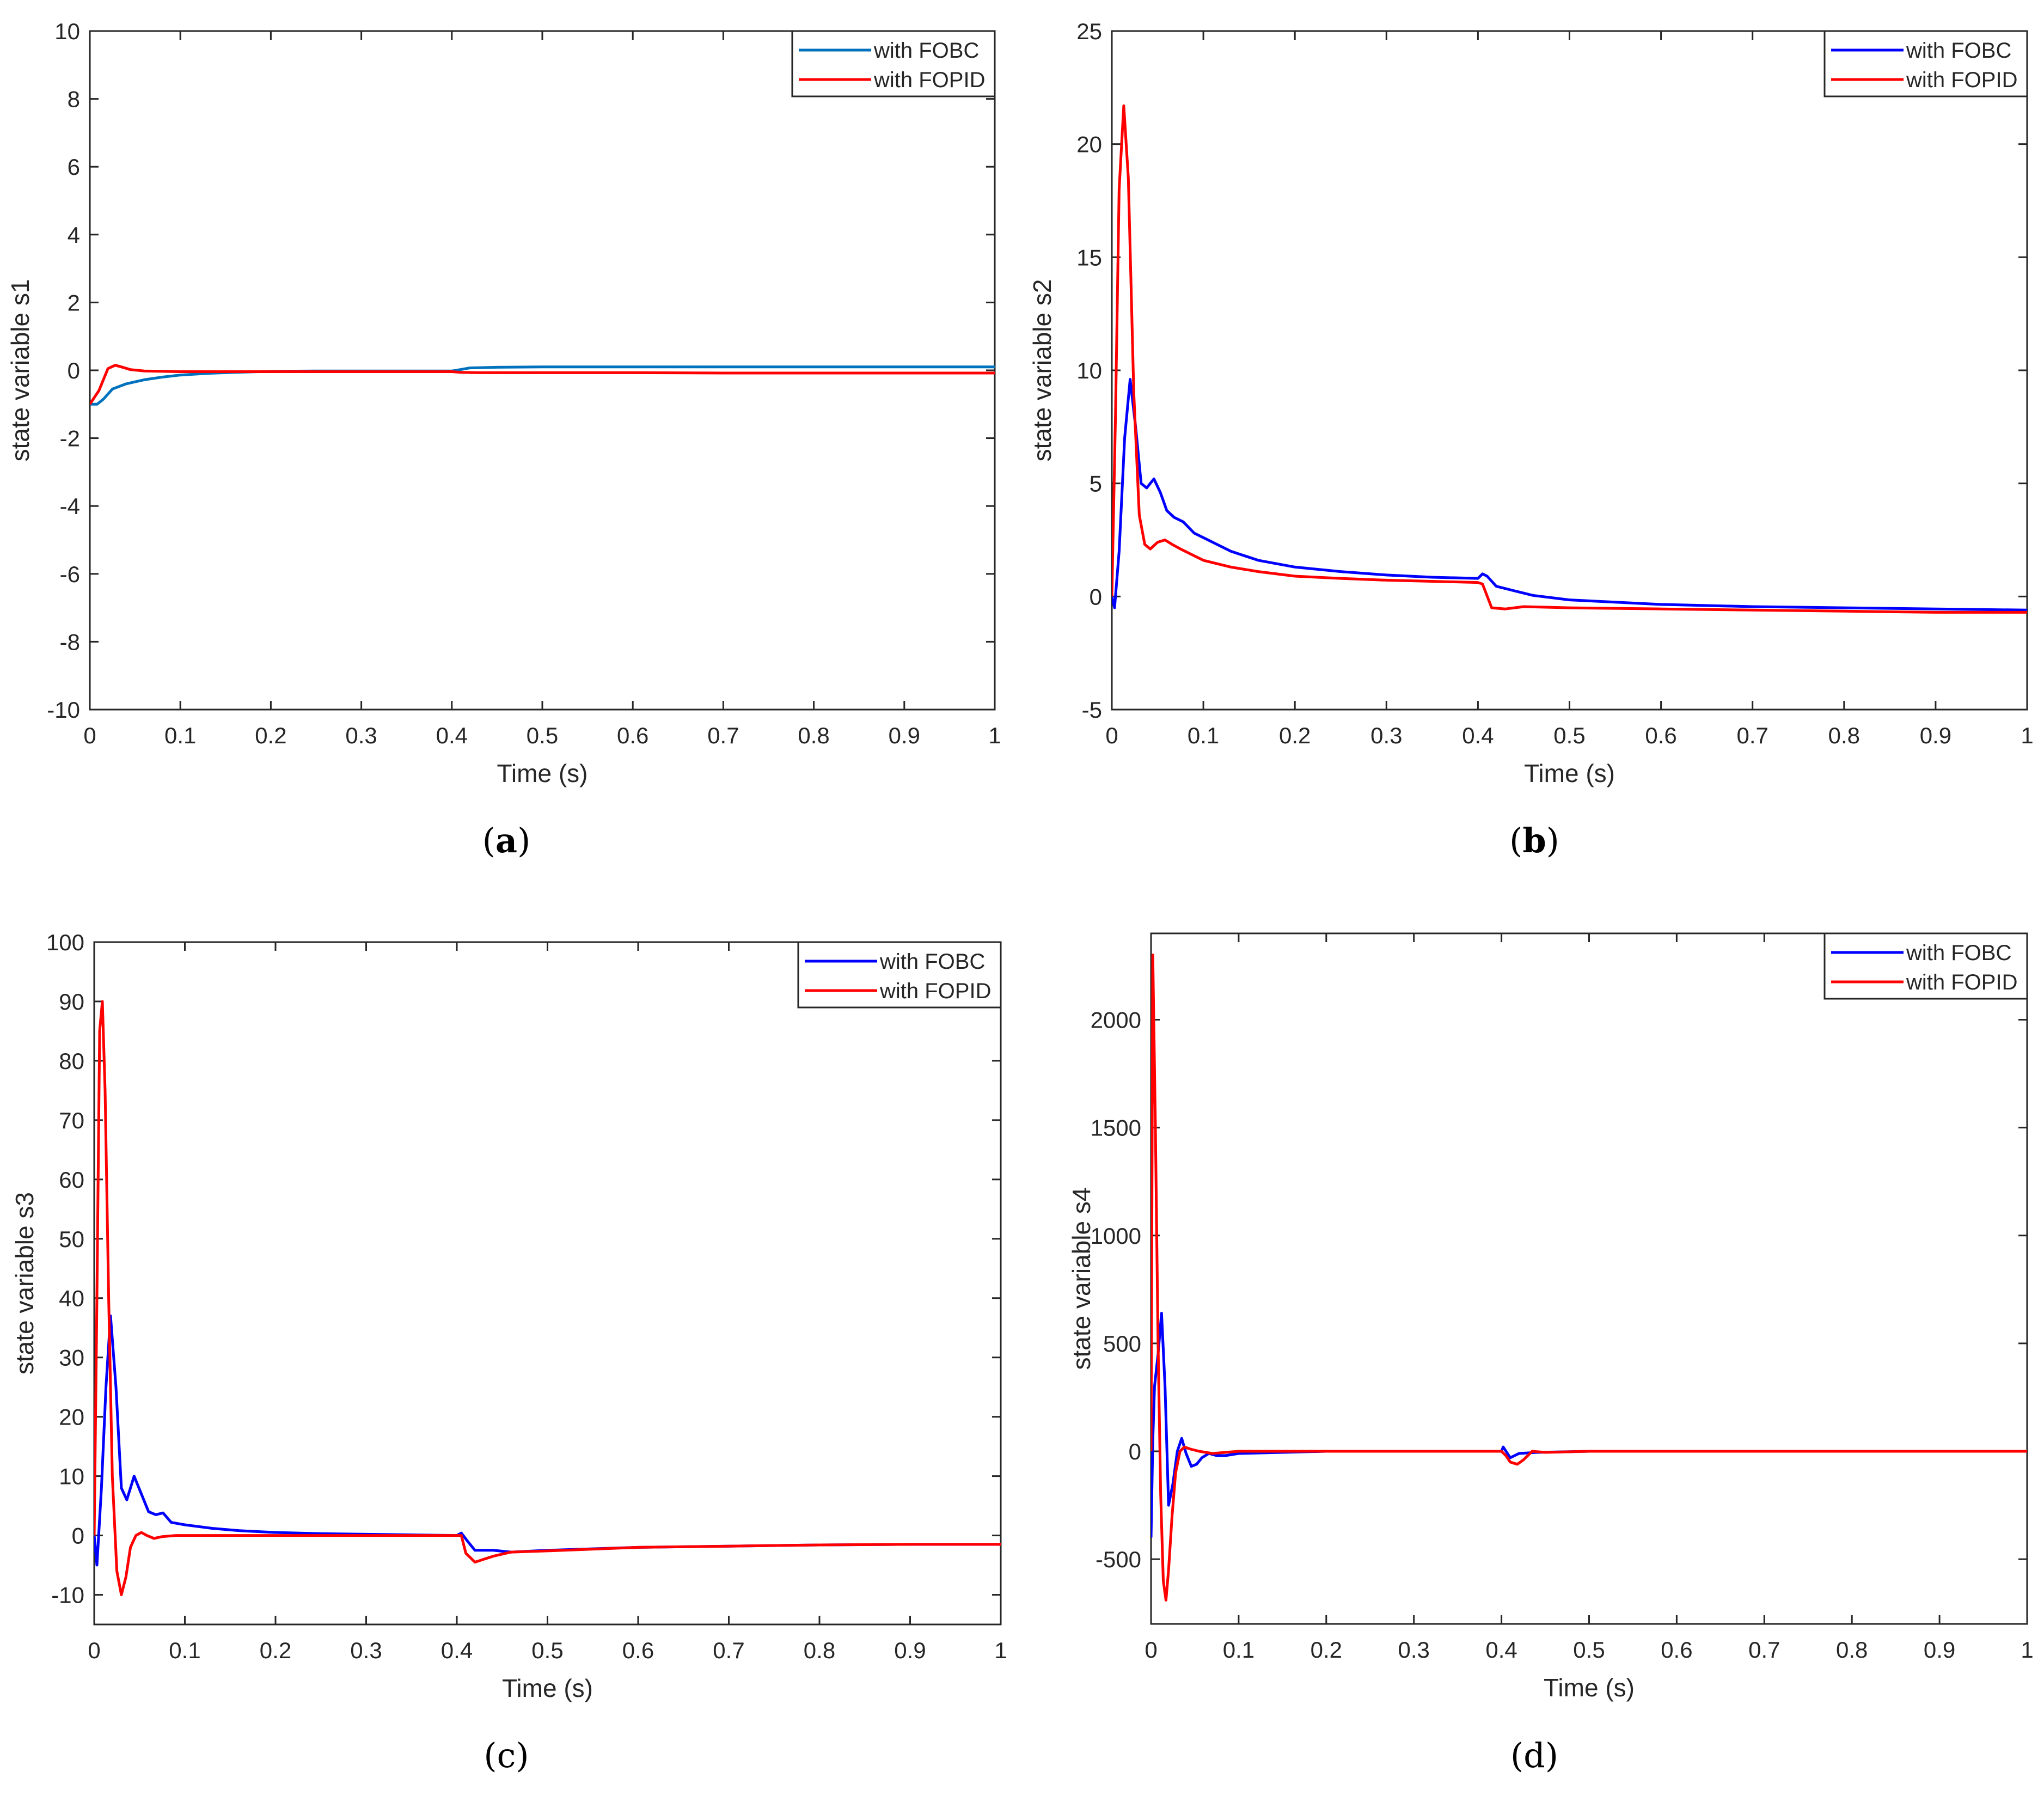  Describe the element at coordinates (1089, 31) in the screenshot. I see `y-tick-label: 25` at that location.